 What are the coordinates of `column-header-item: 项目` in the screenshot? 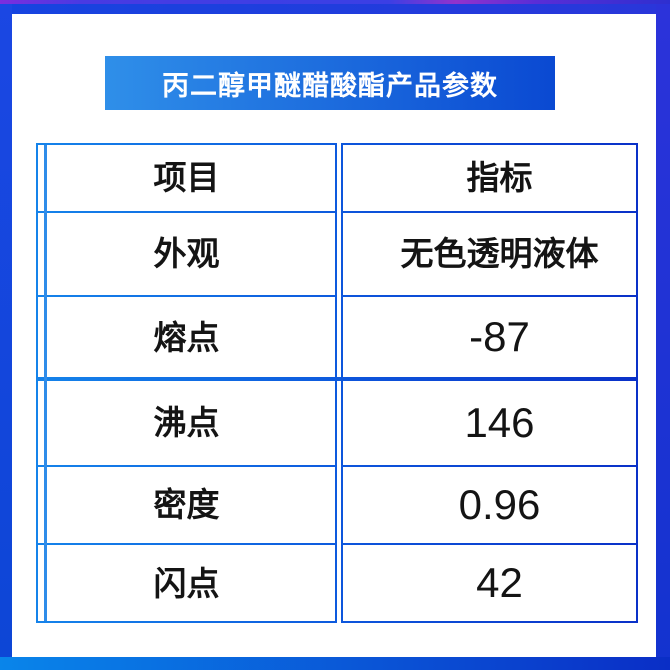 It's located at (186, 178).